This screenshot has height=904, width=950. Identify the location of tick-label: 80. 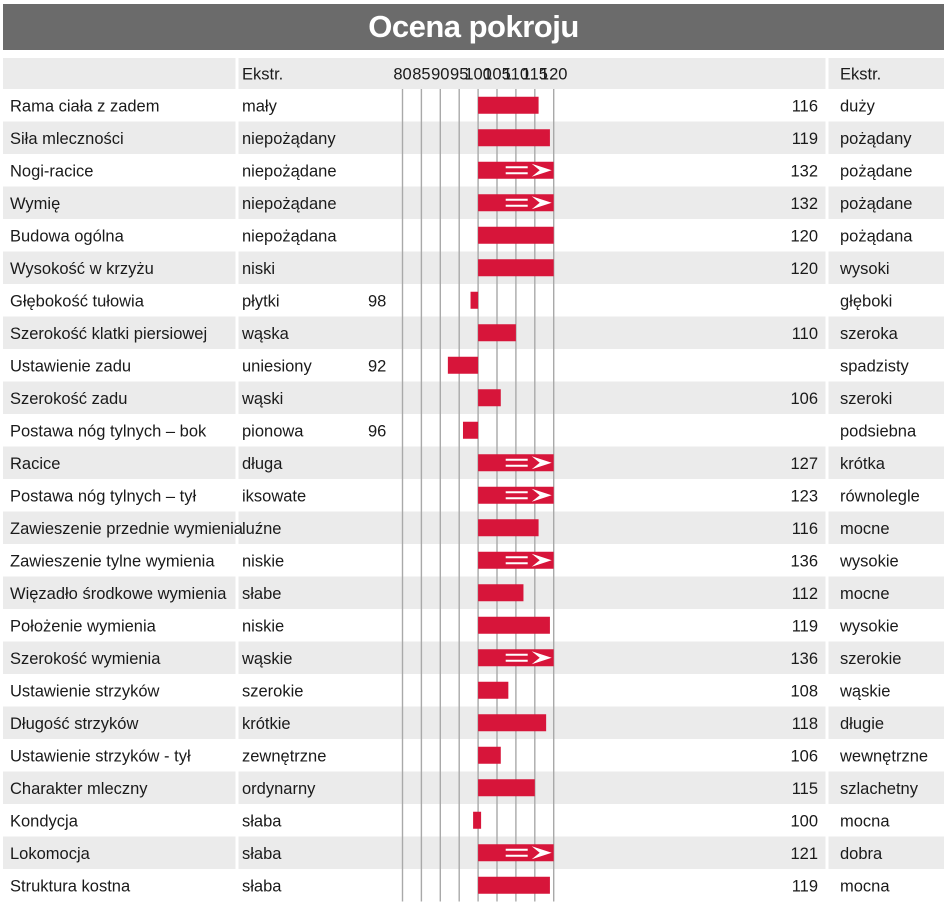
(402, 75).